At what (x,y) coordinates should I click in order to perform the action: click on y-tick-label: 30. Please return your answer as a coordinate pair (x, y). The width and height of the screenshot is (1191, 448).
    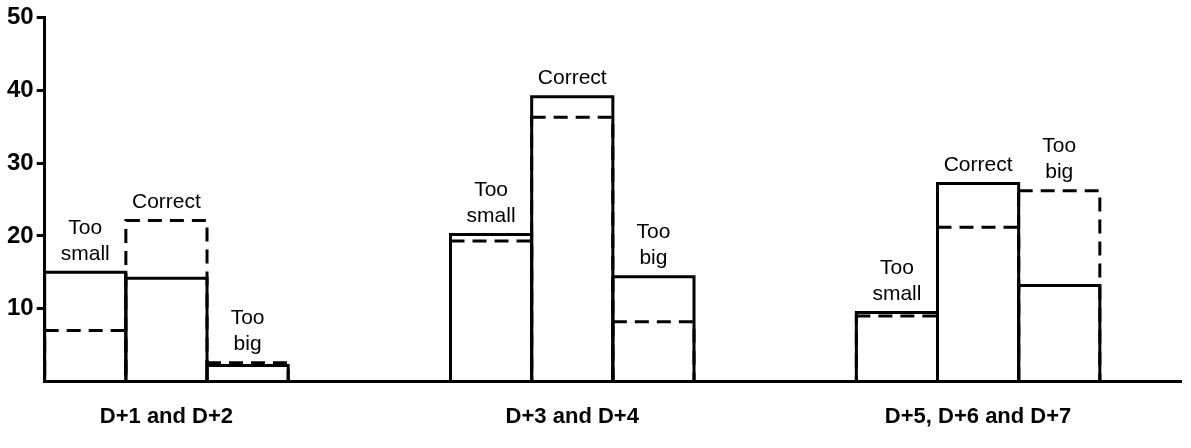
    Looking at the image, I should click on (20, 161).